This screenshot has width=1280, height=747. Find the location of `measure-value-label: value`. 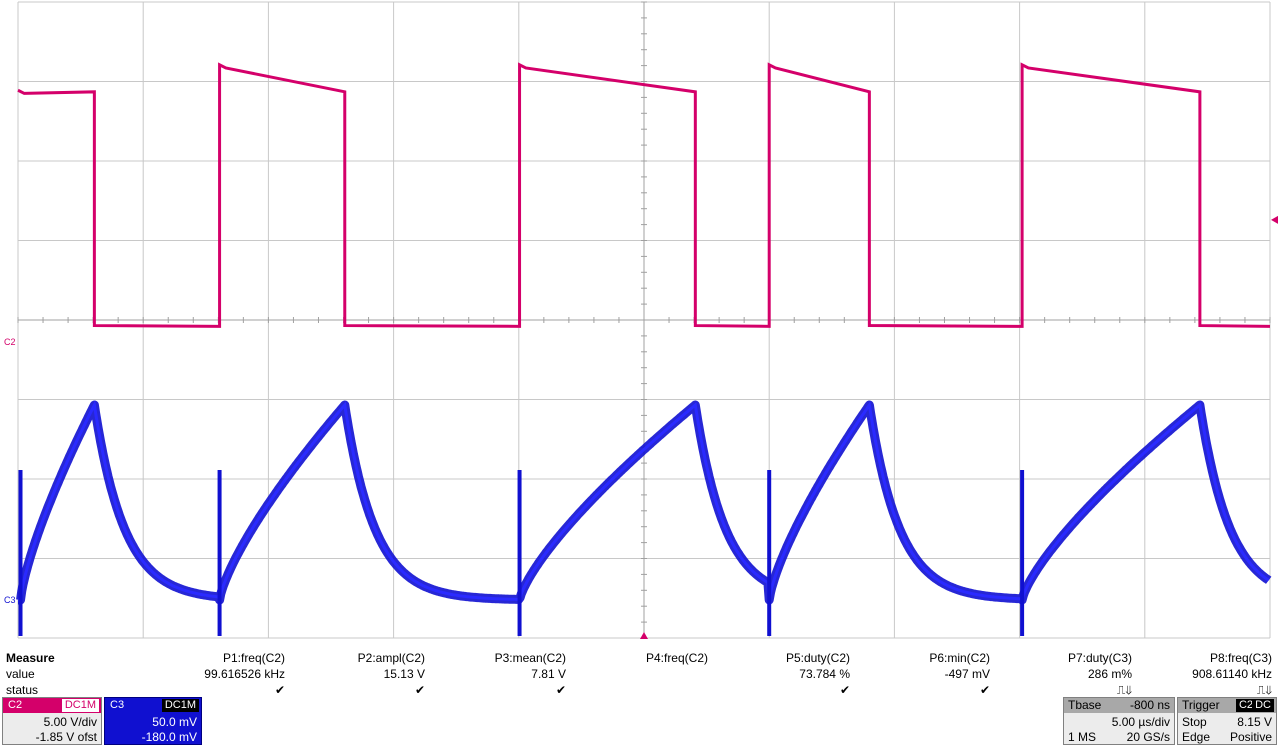

measure-value-label: value is located at coordinates (20, 674).